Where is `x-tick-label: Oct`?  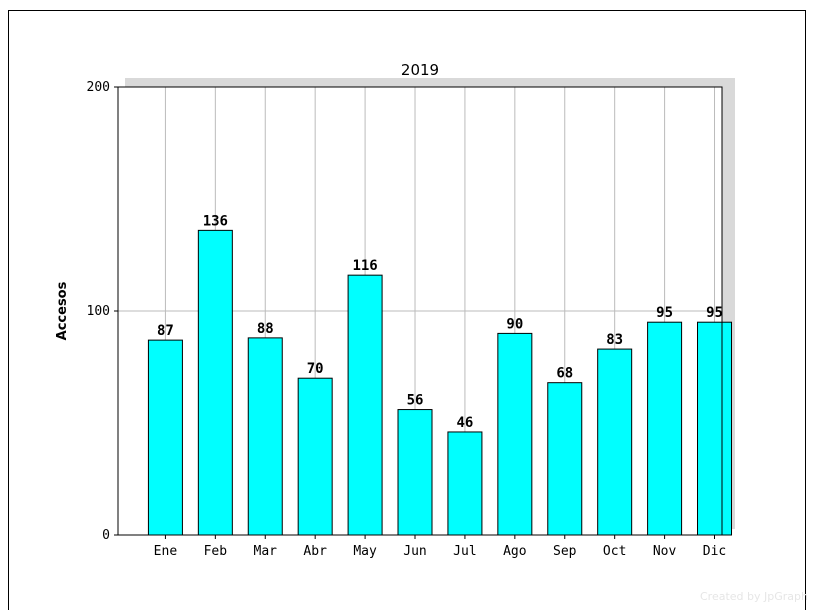
x-tick-label: Oct is located at coordinates (614, 551).